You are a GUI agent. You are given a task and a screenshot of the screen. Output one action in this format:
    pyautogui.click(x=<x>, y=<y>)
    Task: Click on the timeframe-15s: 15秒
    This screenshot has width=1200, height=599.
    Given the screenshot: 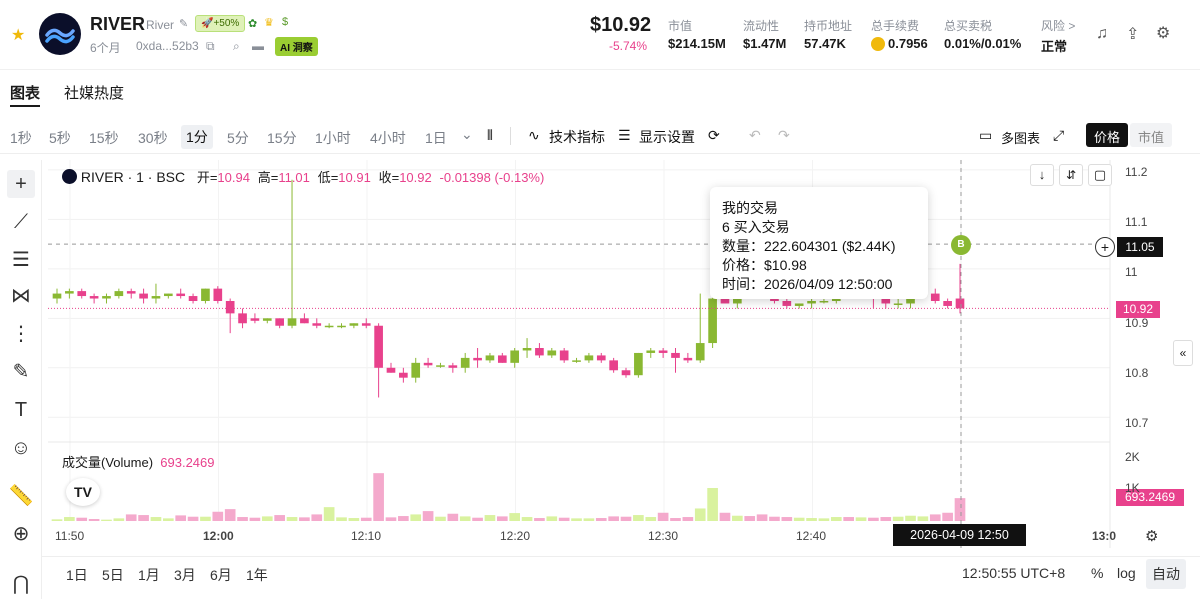 What is the action you would take?
    pyautogui.click(x=104, y=138)
    